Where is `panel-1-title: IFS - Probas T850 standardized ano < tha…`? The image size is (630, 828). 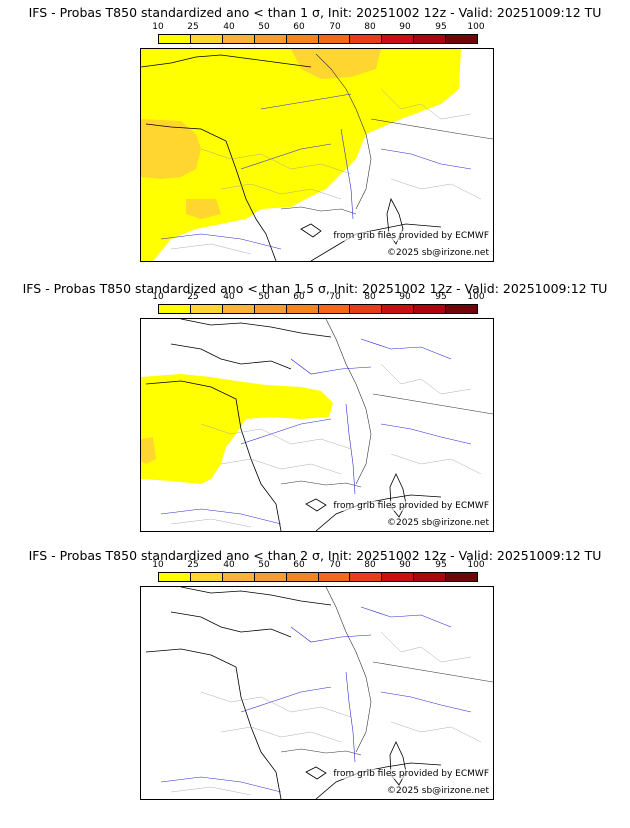 panel-1-title: IFS - Probas T850 standardized ano < tha… is located at coordinates (315, 12).